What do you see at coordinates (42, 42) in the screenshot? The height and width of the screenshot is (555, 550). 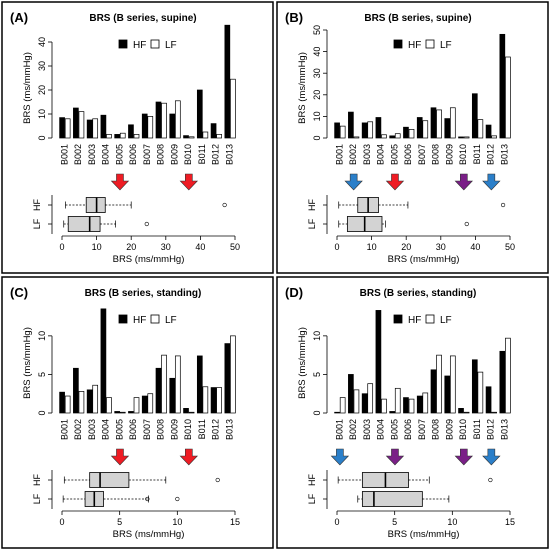 I see `y-tick-label: 40` at bounding box center [42, 42].